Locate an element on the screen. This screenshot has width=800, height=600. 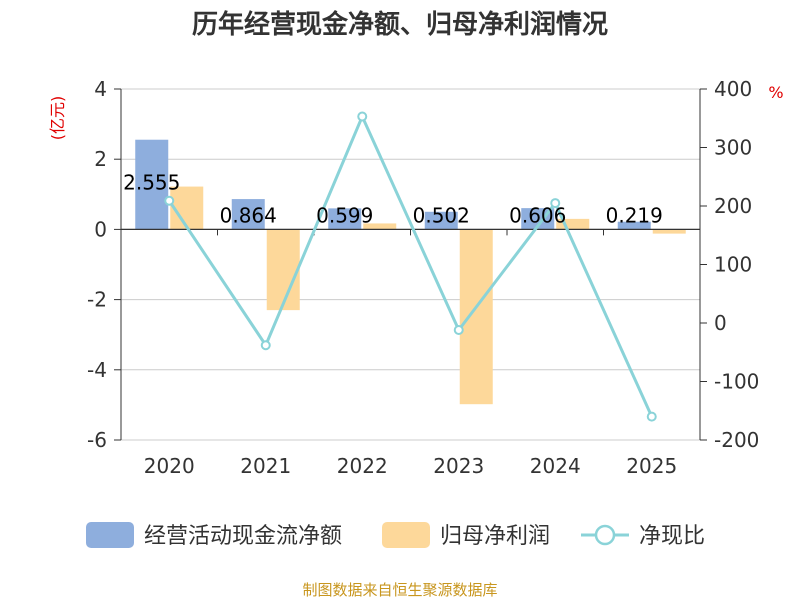
category-label: 2024 is located at coordinates (555, 466).